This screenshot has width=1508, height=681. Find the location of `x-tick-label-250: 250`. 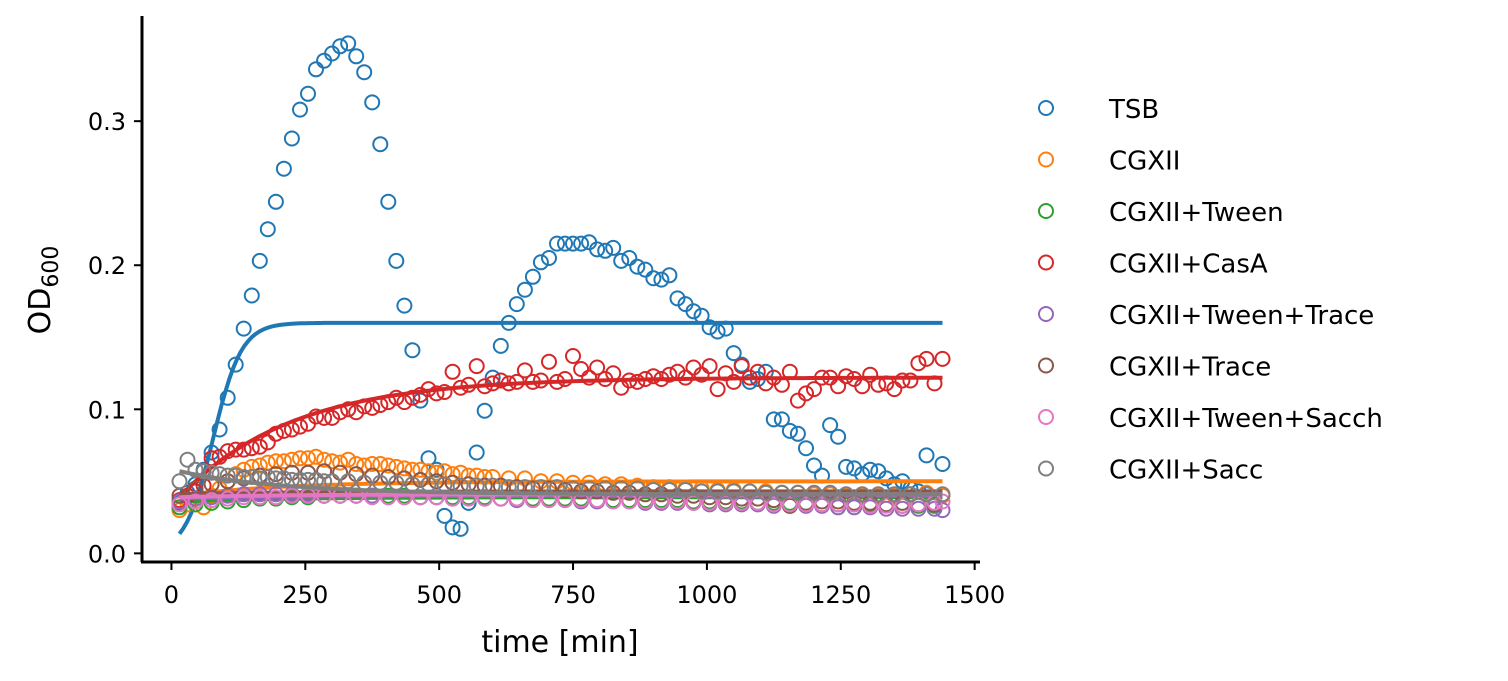

x-tick-label-250: 250 is located at coordinates (305, 595).